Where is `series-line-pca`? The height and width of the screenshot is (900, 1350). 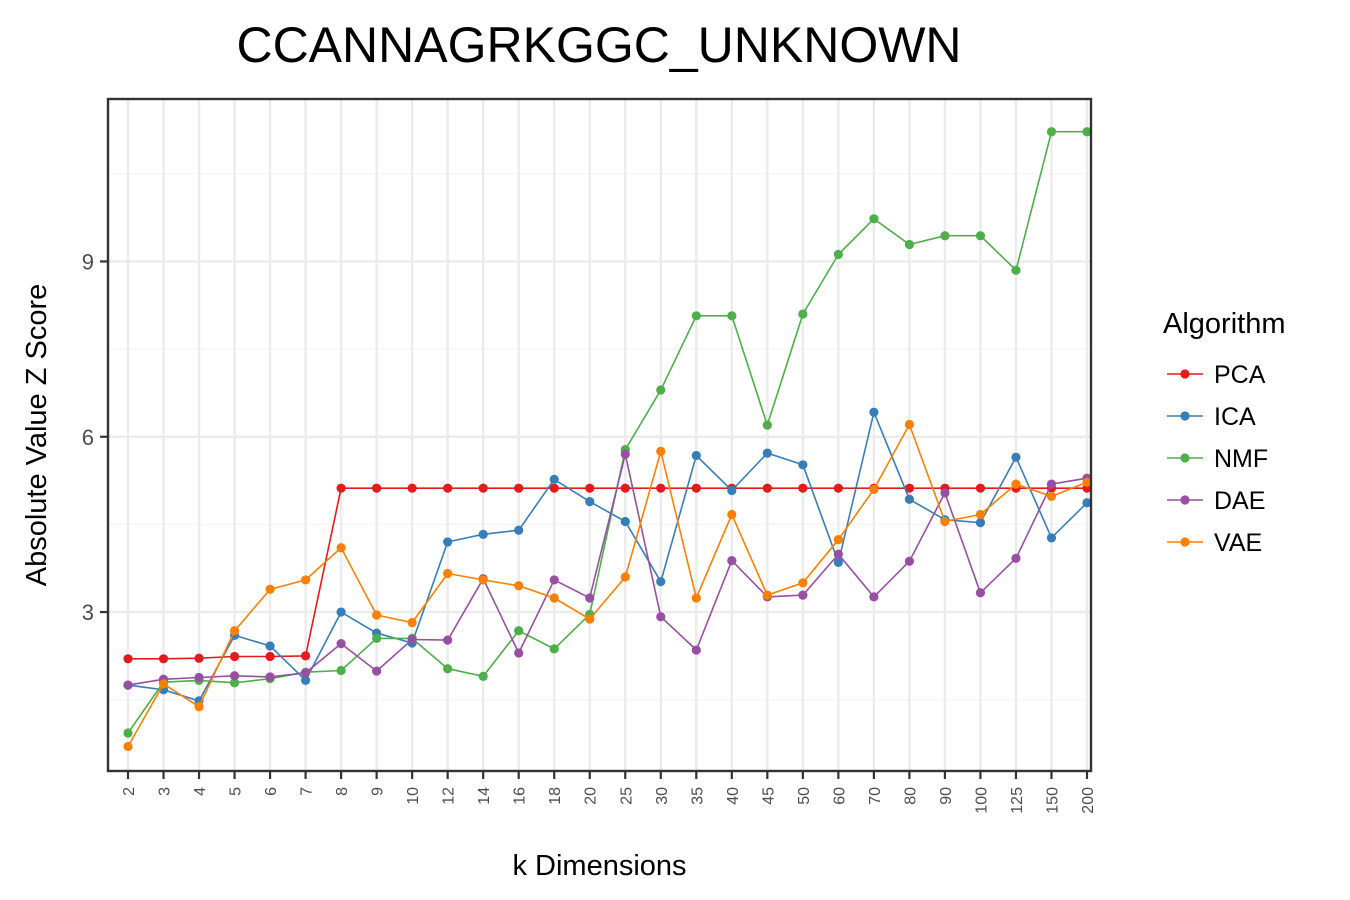 series-line-pca is located at coordinates (607, 573).